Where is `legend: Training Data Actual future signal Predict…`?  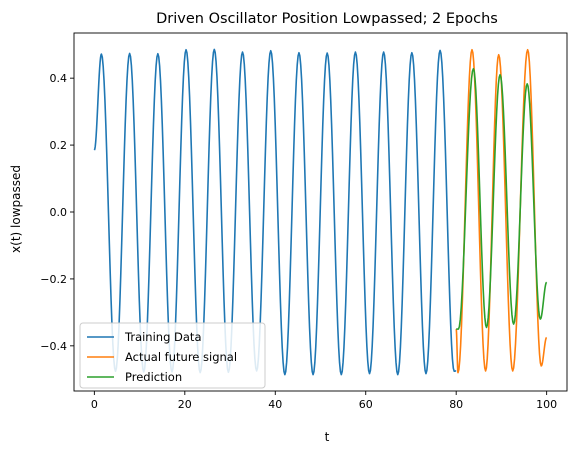
legend: Training Data Actual future signal Predict… is located at coordinates (172, 355).